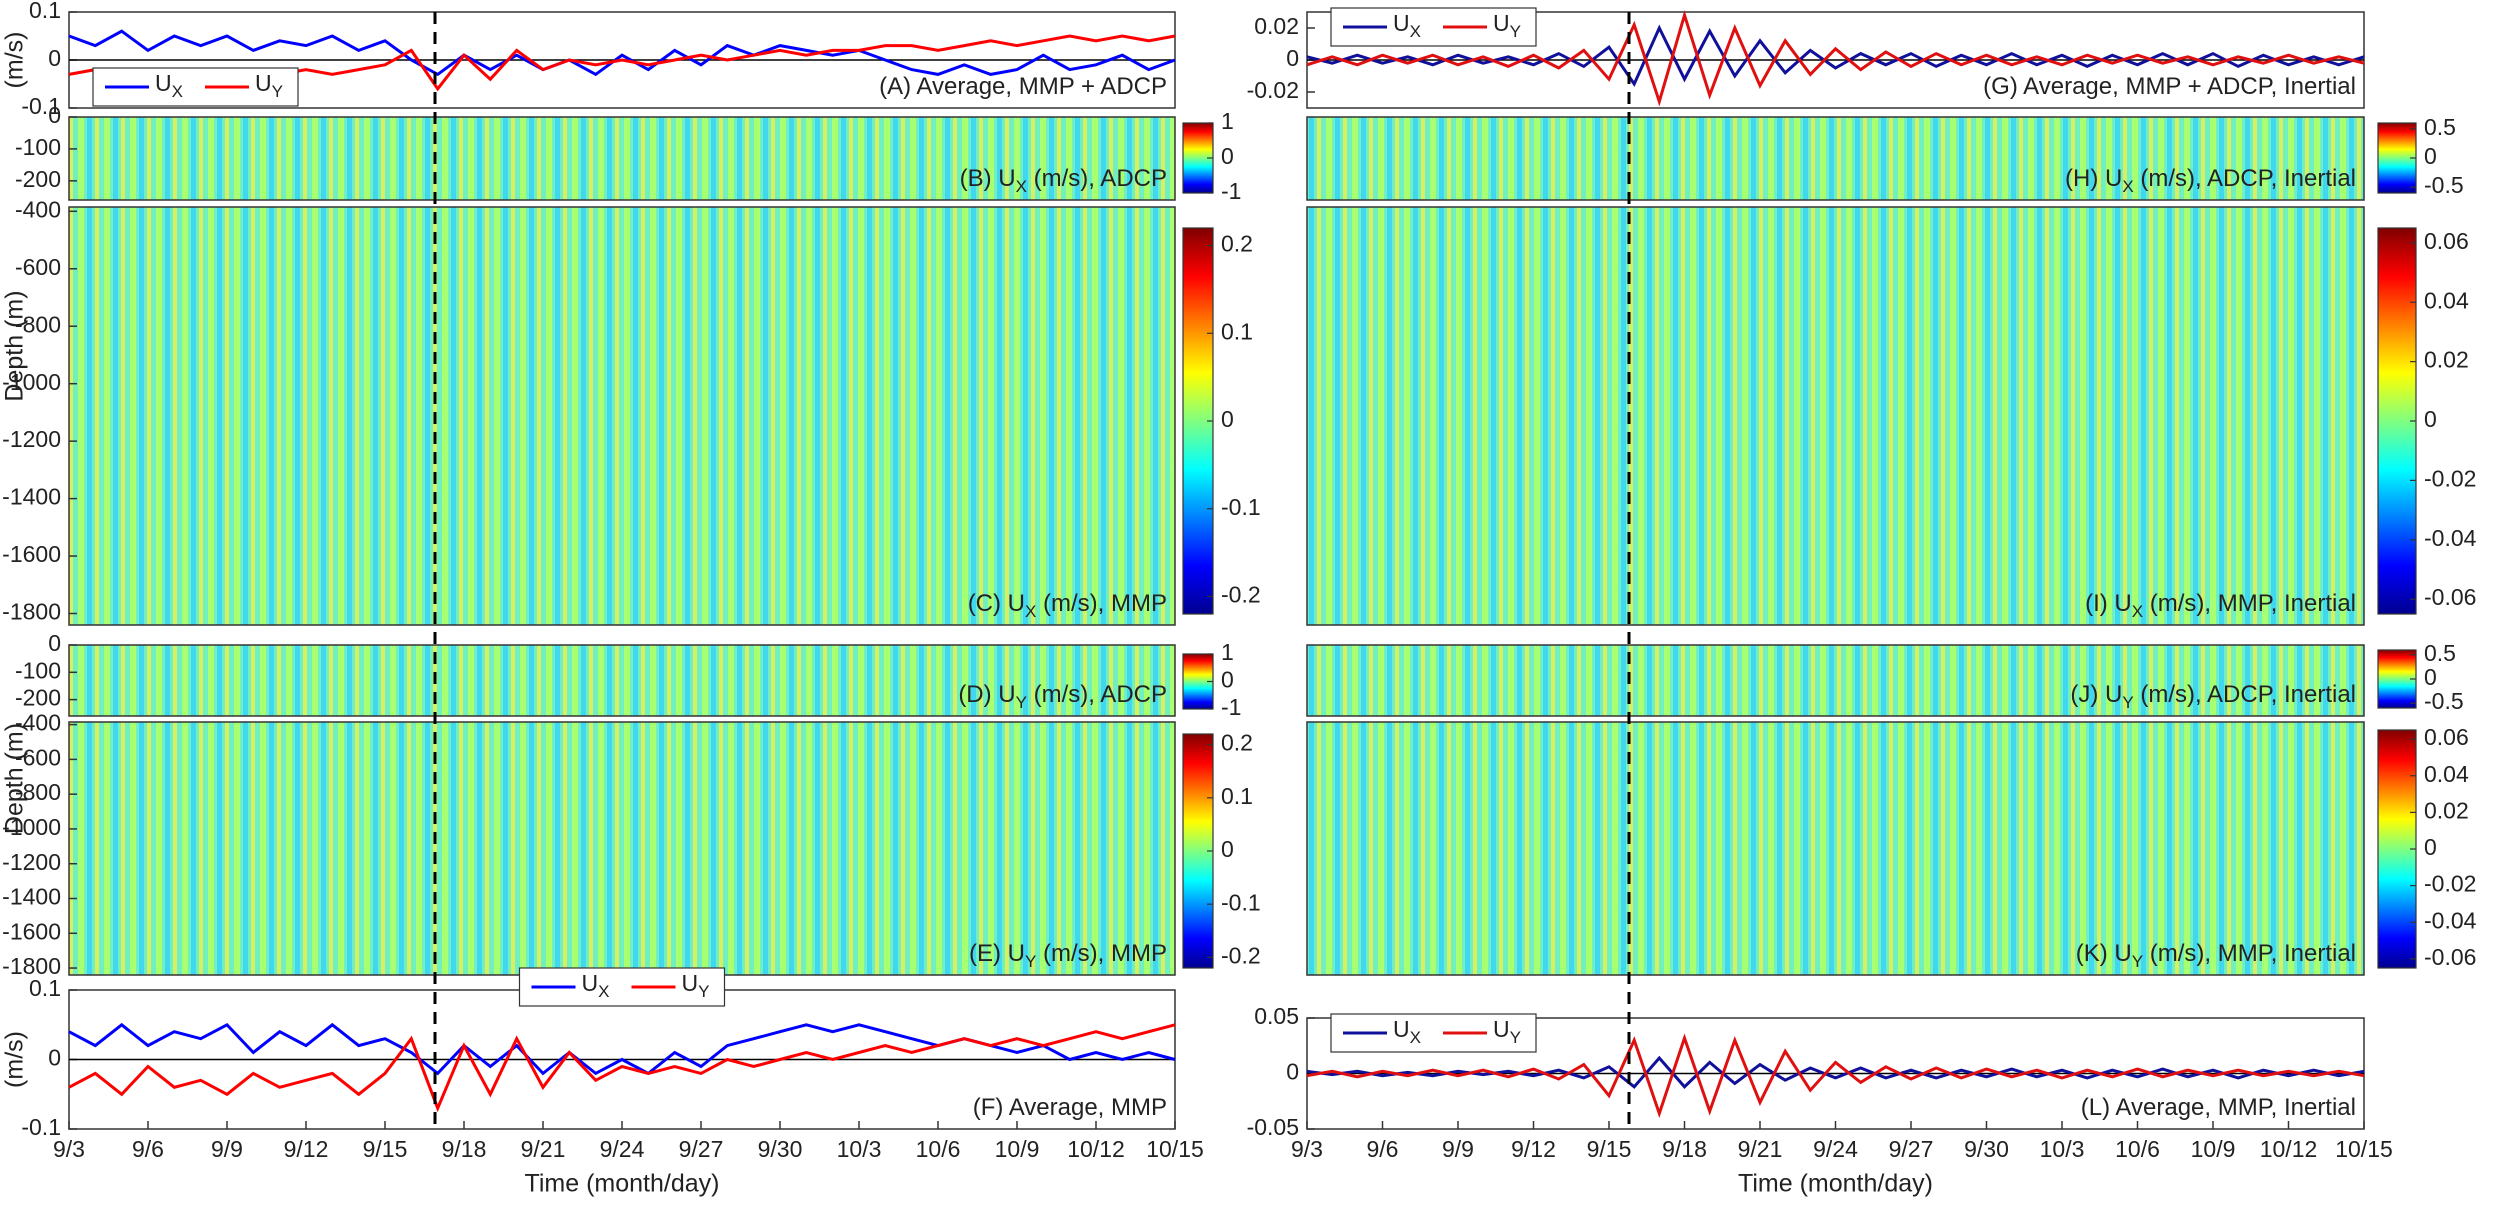  Describe the element at coordinates (1273, 90) in the screenshot. I see `y-tick-label: -0.02` at that location.